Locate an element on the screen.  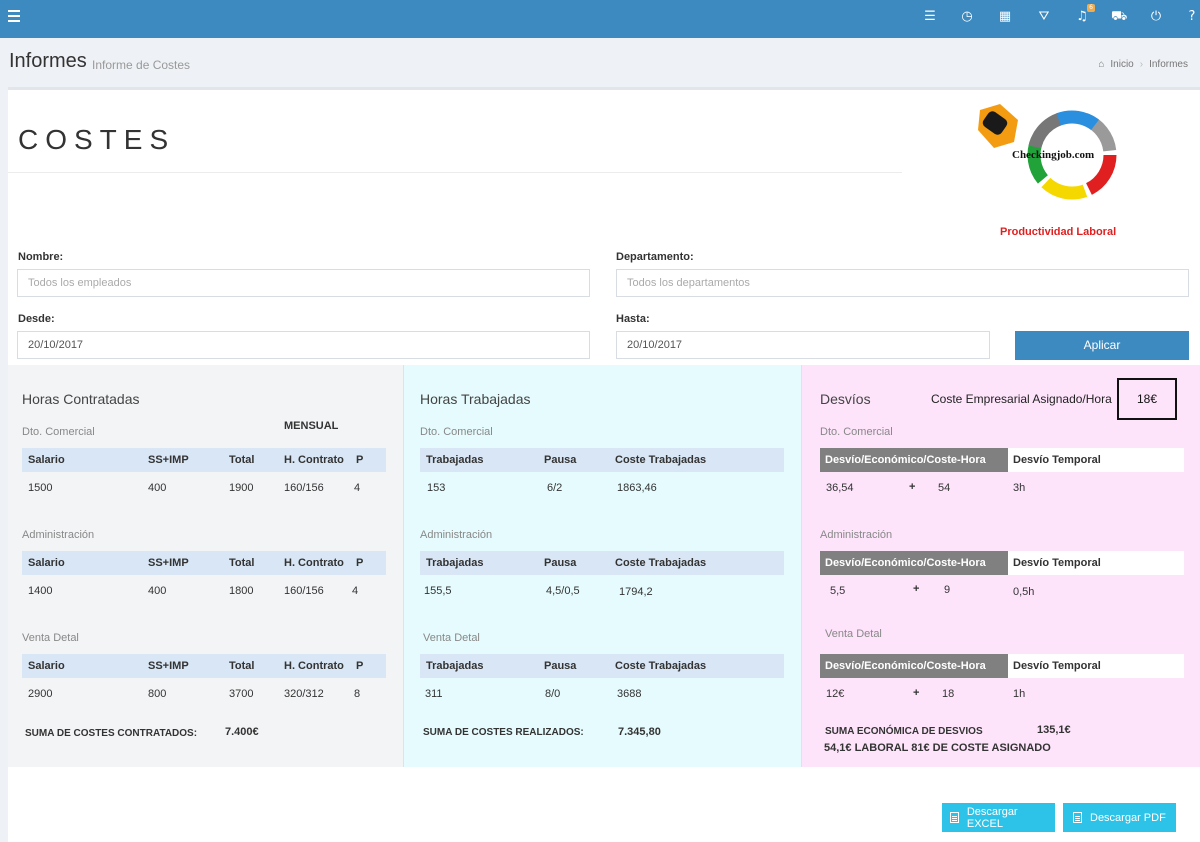
nombre-input: Todos los empleados is located at coordinates (303, 283).